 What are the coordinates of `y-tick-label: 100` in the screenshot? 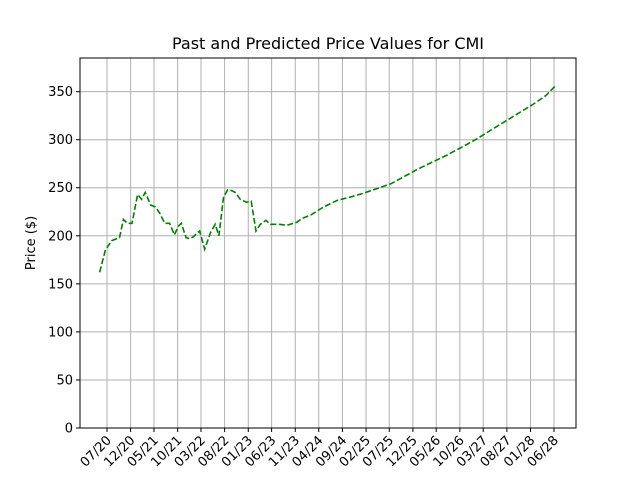 It's located at (60, 332).